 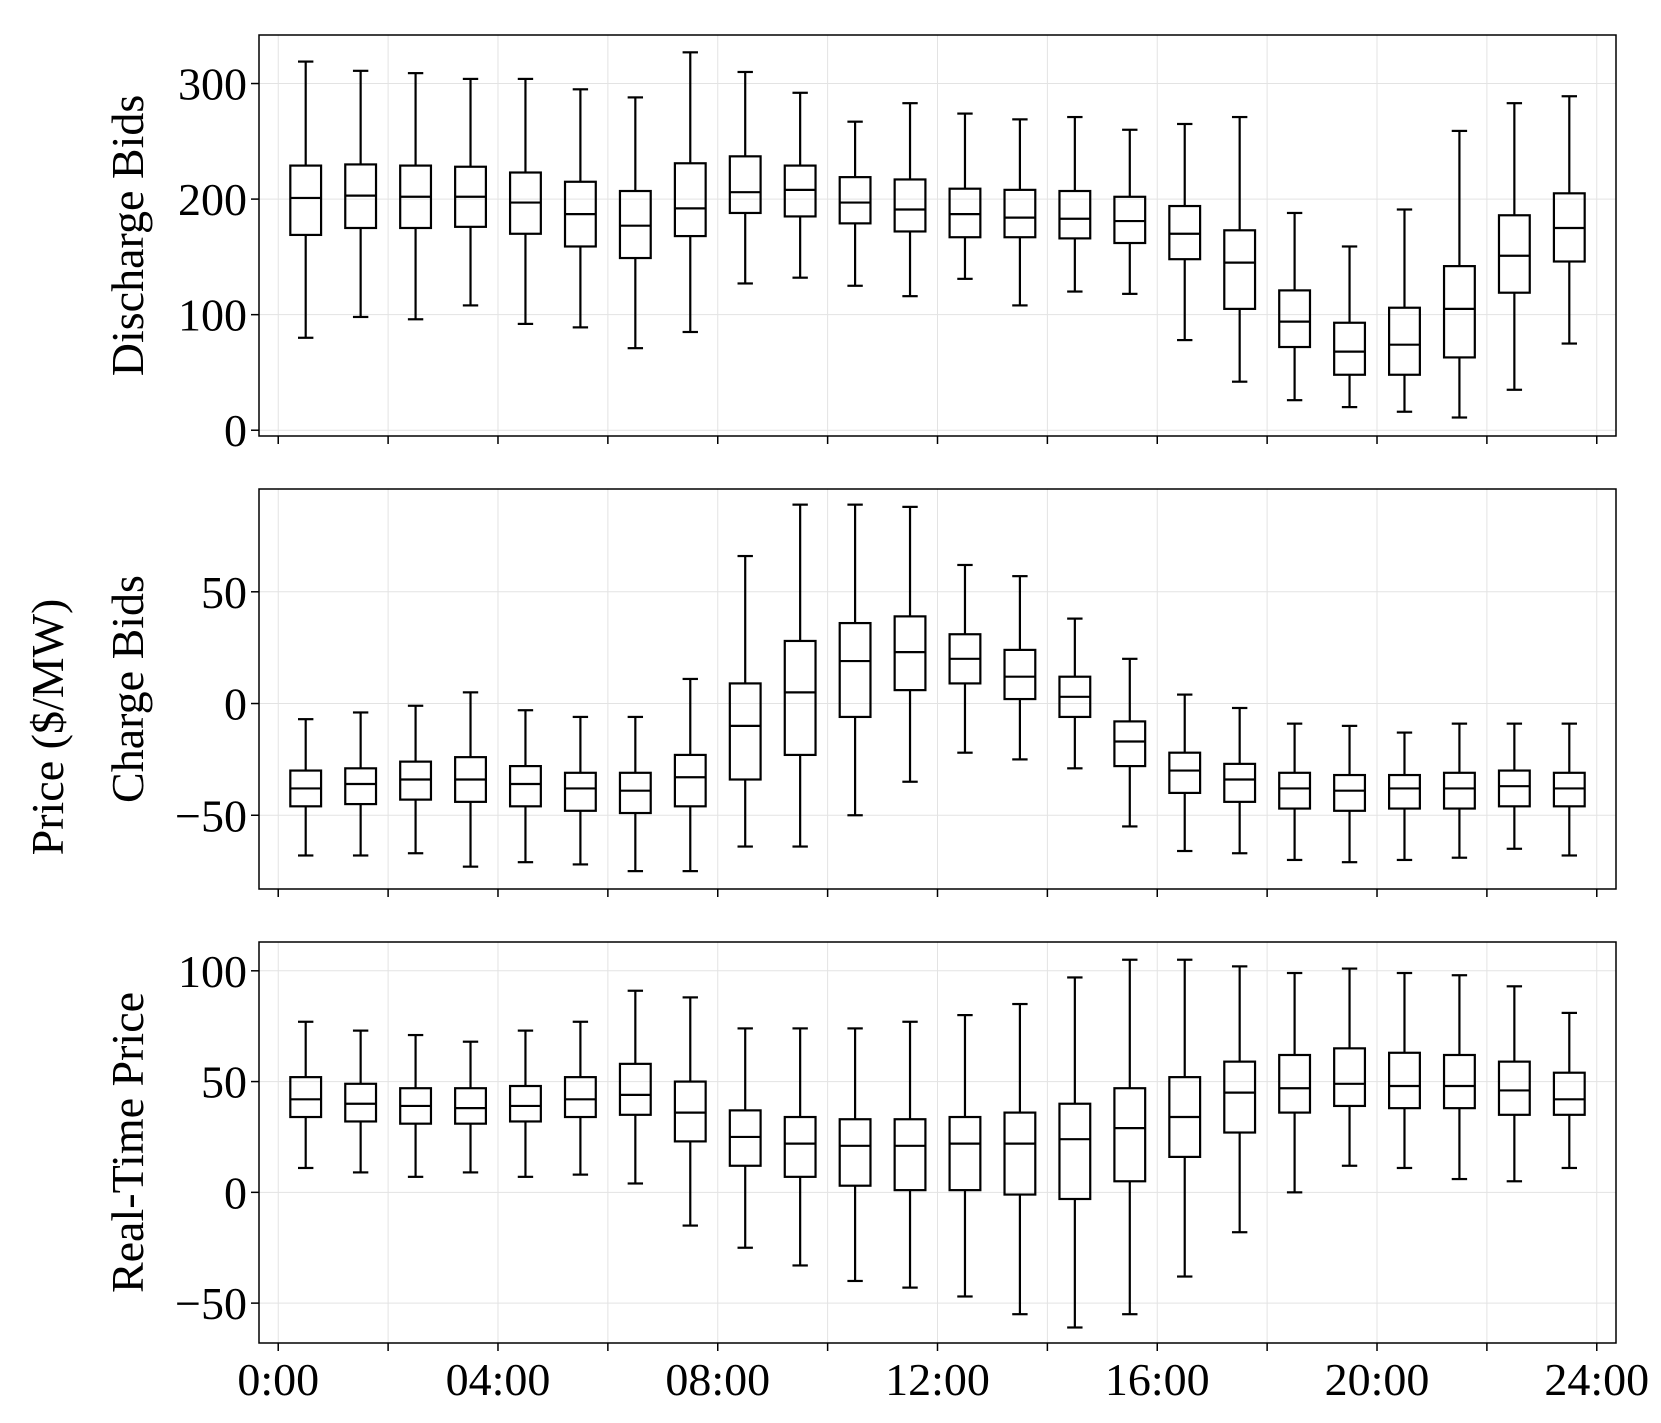 What do you see at coordinates (498, 1379) in the screenshot?
I see `x-tick-label: 04:00` at bounding box center [498, 1379].